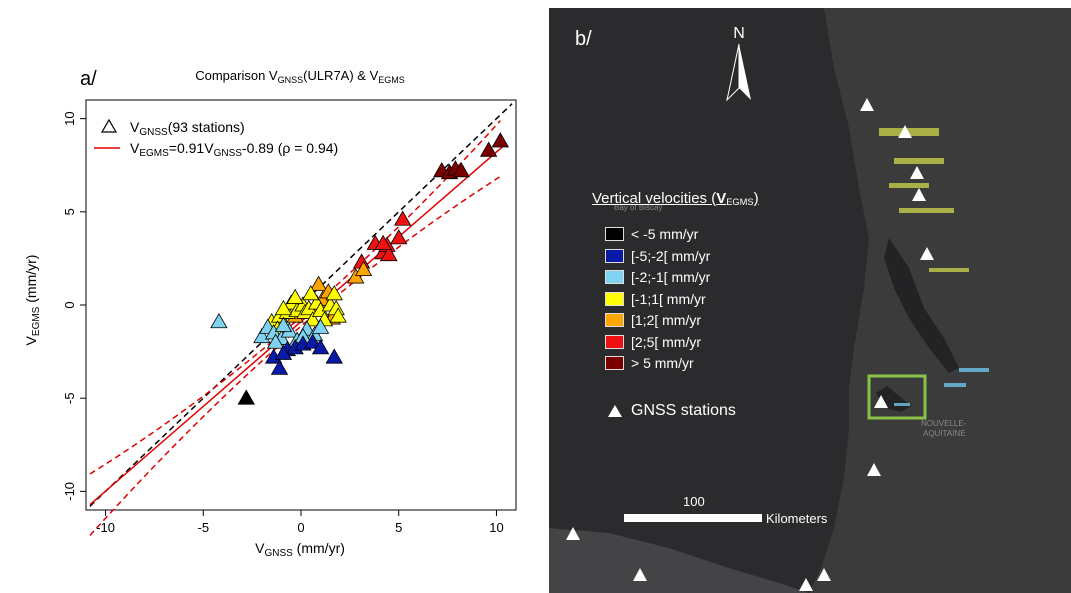  I want to click on velocity-patches-blue, so click(941, 387).